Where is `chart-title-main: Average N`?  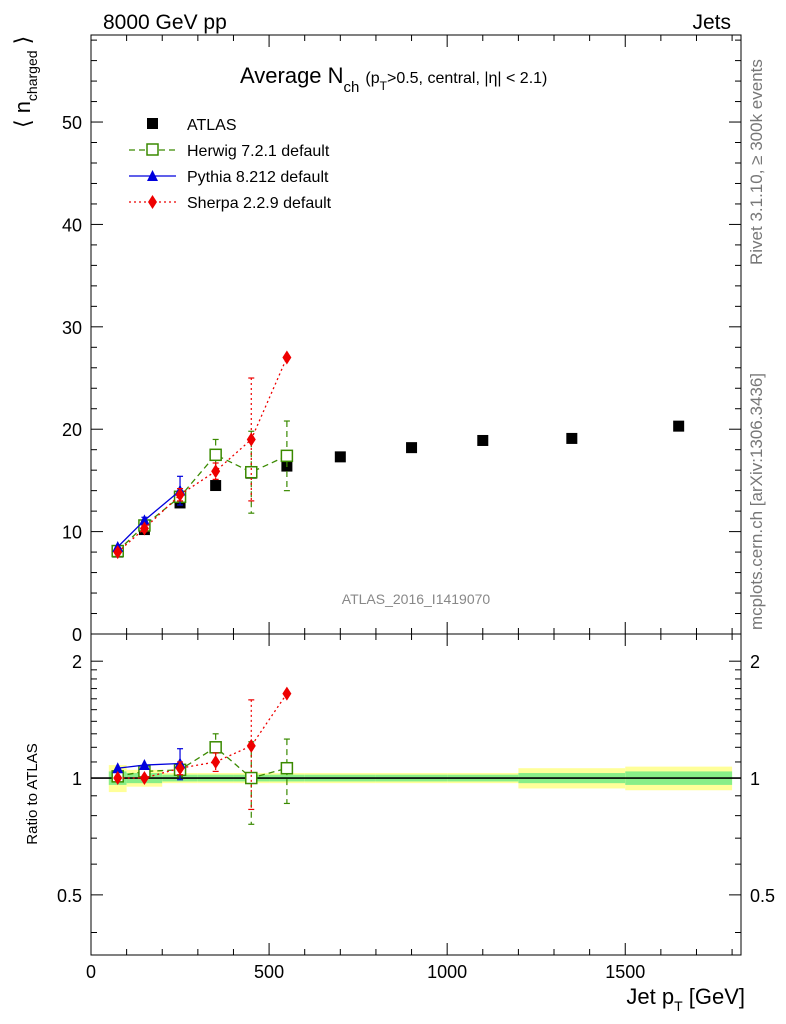 chart-title-main: Average N is located at coordinates (292, 75).